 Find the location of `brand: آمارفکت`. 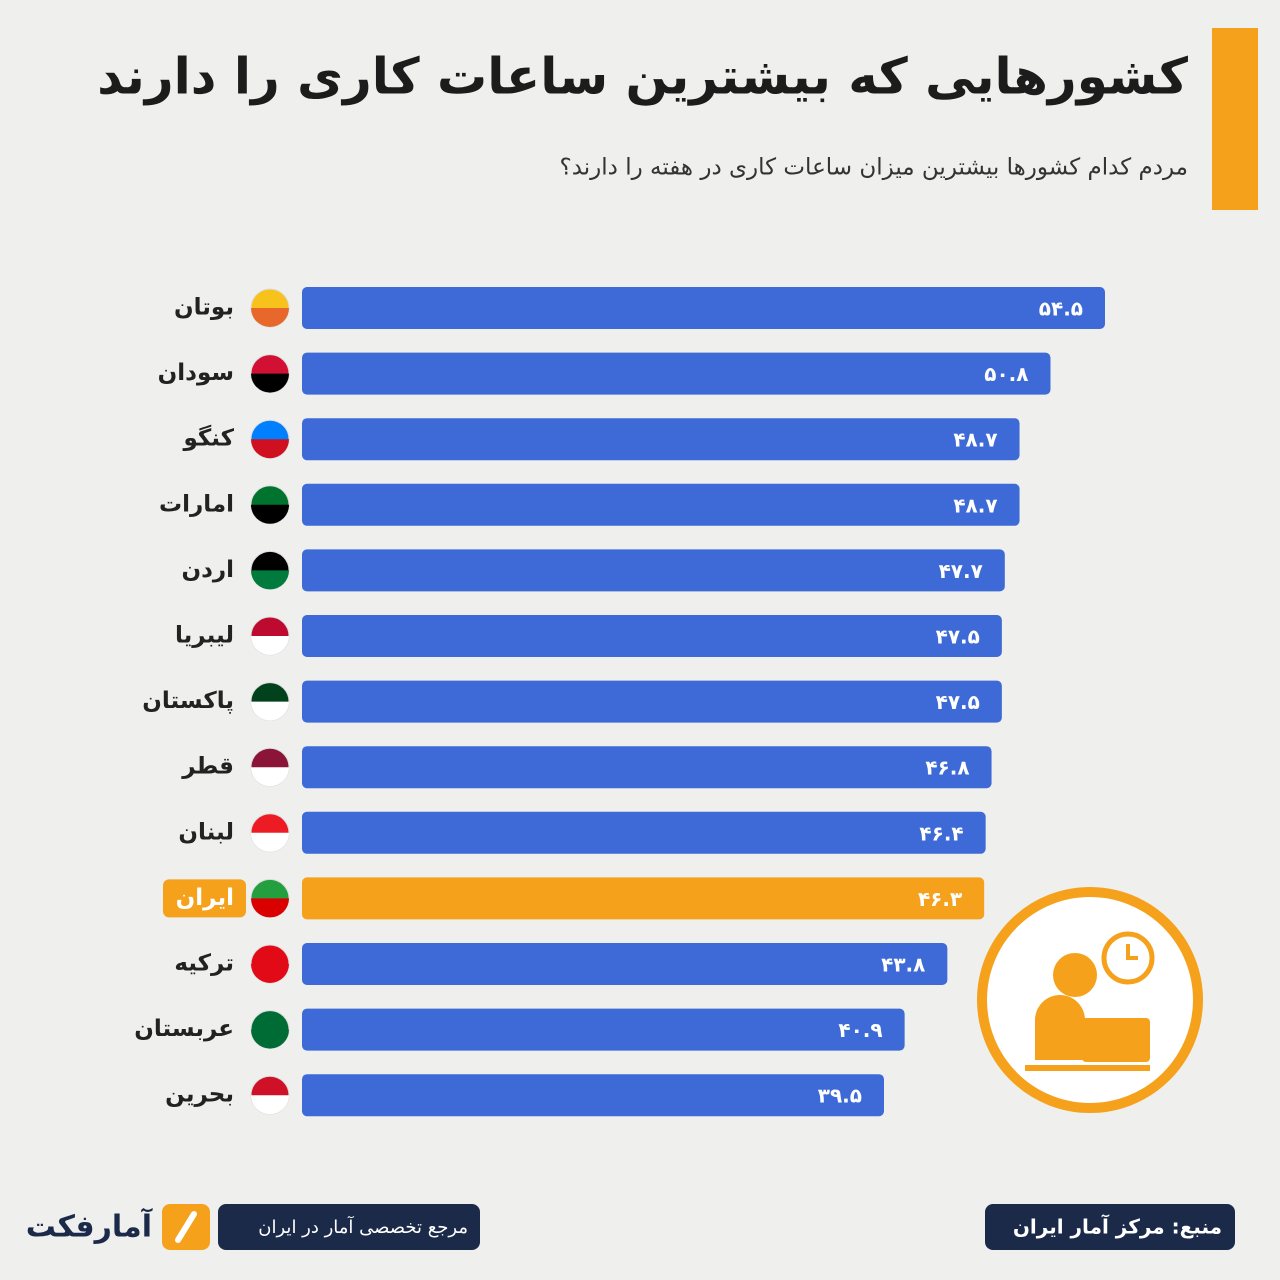

brand: آمارفکت is located at coordinates (89, 1226).